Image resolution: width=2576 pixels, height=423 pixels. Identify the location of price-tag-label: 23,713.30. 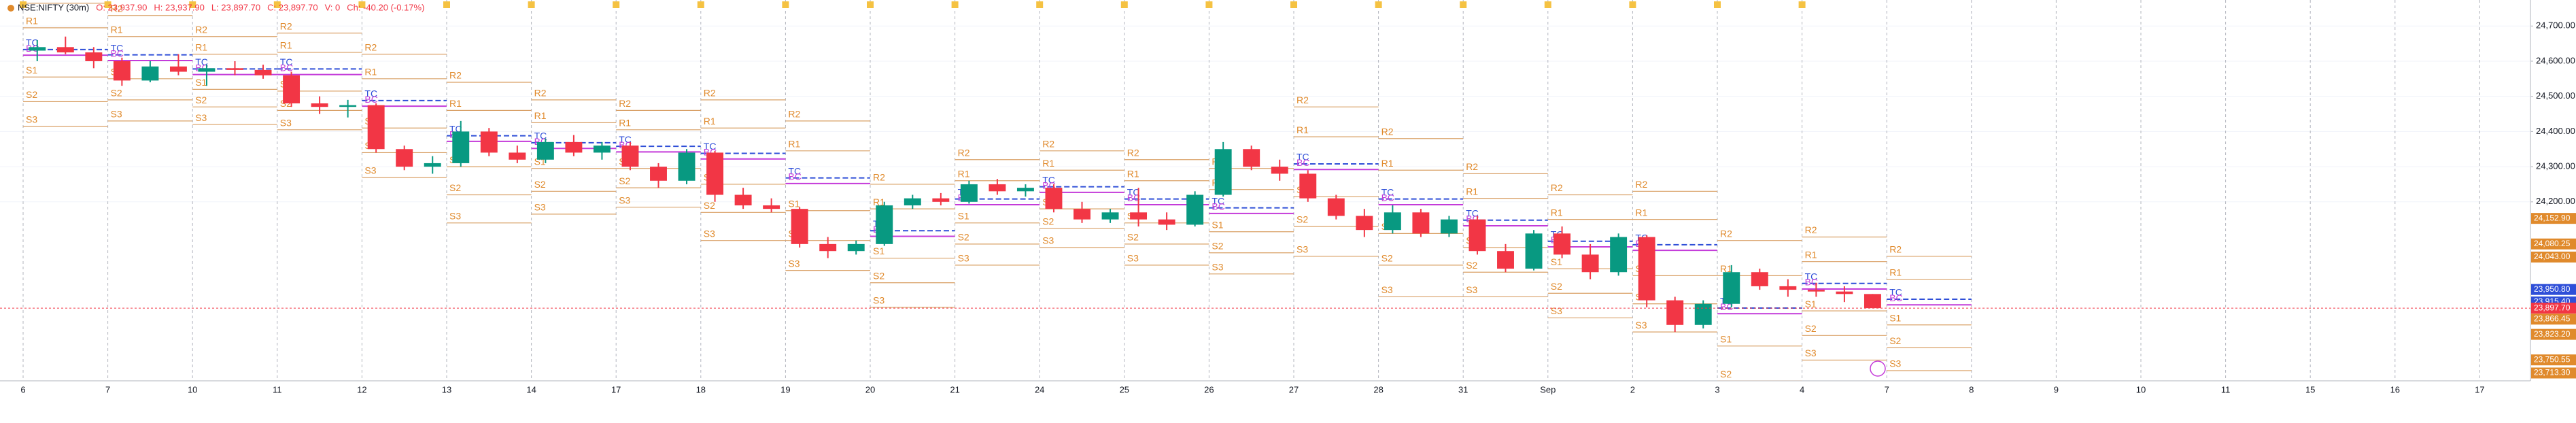
(2552, 372).